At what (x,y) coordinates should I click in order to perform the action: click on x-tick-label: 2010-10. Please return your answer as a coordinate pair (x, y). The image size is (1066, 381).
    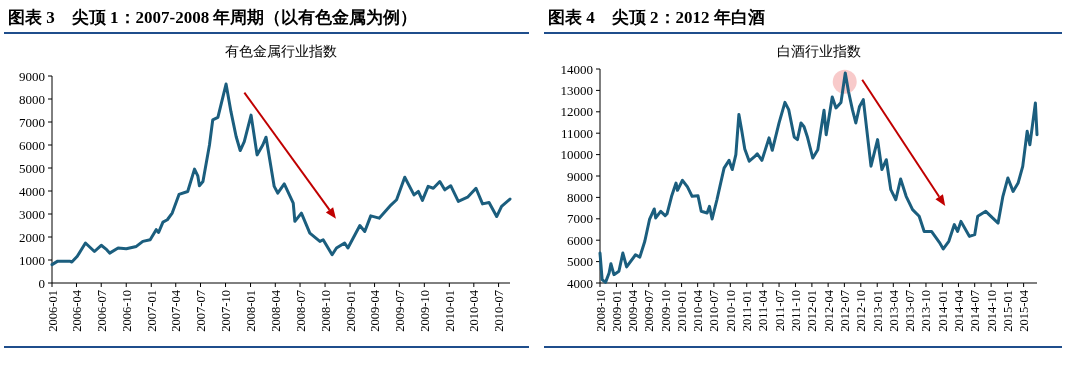
    Looking at the image, I should click on (730, 311).